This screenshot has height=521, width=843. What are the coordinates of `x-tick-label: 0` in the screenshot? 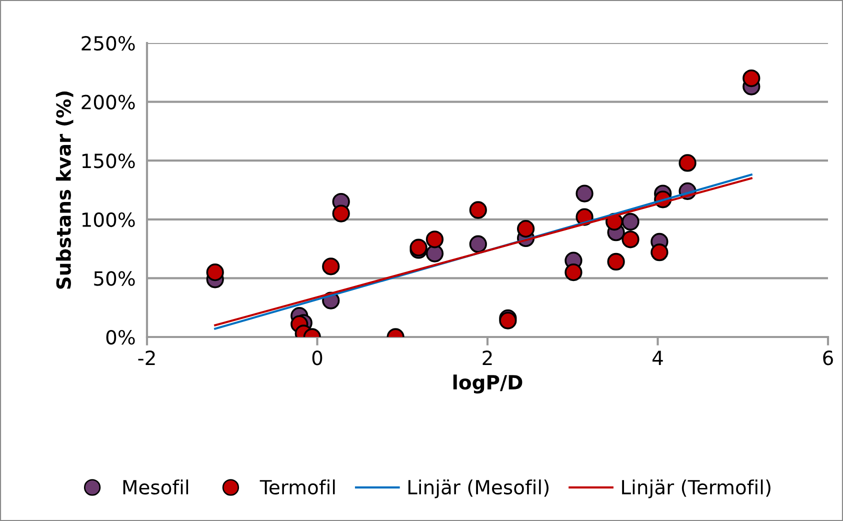 It's located at (317, 358).